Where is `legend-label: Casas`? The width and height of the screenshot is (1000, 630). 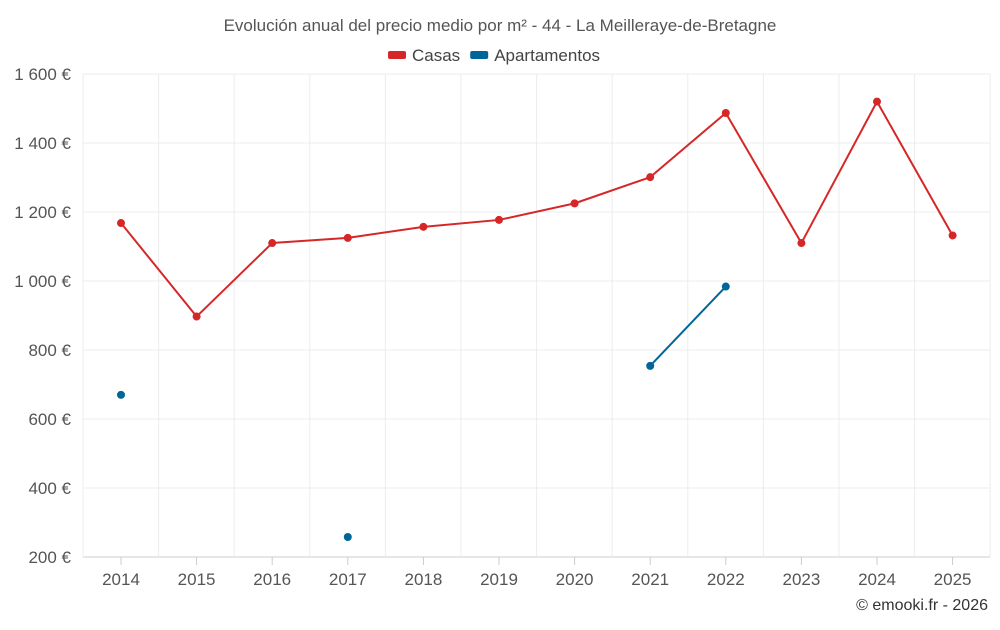 legend-label: Casas is located at coordinates (436, 55).